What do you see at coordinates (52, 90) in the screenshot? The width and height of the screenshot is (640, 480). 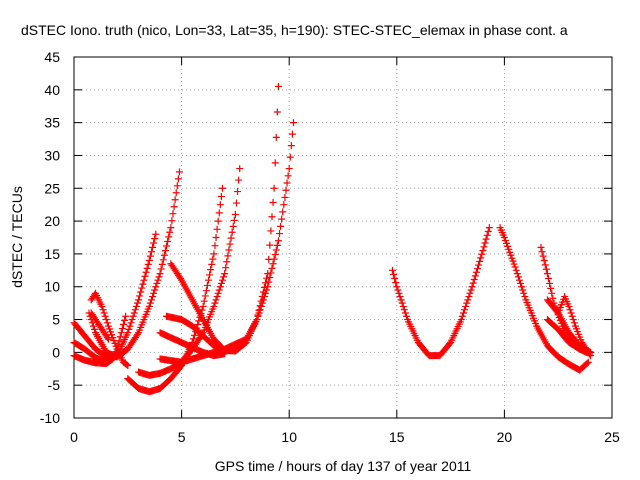 I see `y-tick-label: 40` at bounding box center [52, 90].